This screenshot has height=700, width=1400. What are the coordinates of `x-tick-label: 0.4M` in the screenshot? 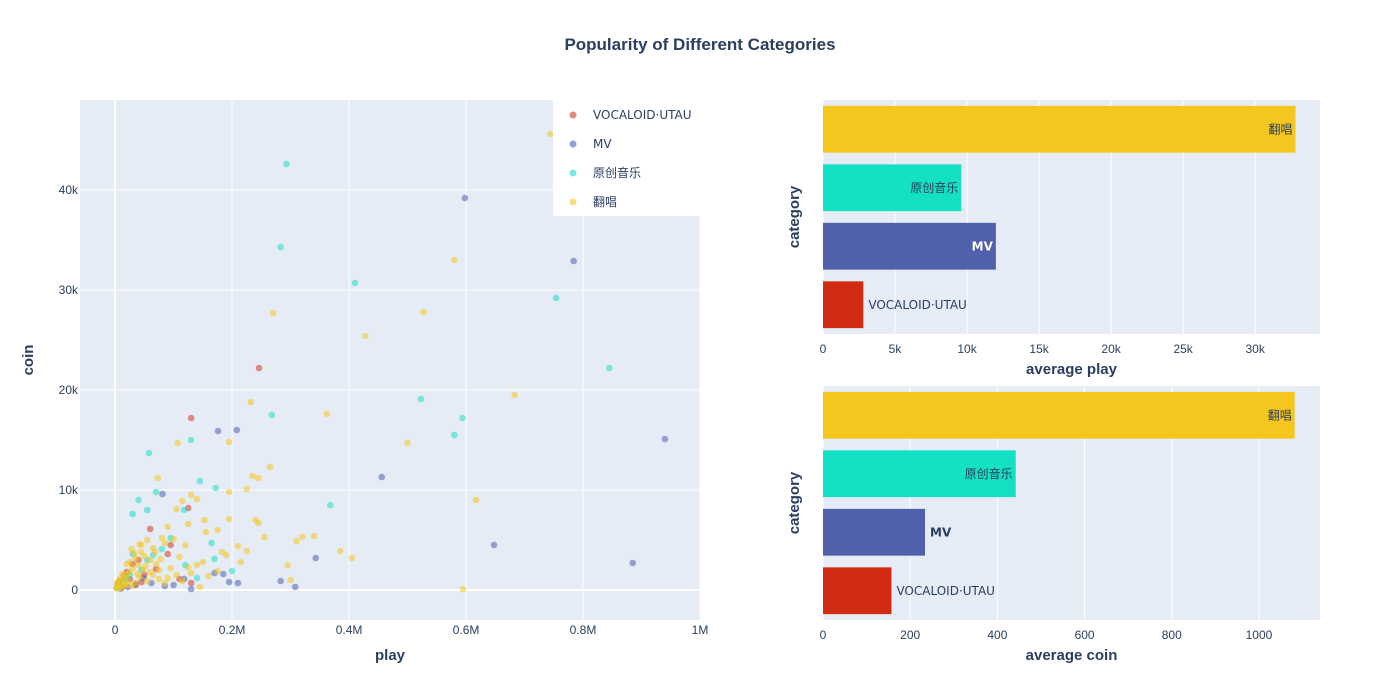 It's located at (349, 630).